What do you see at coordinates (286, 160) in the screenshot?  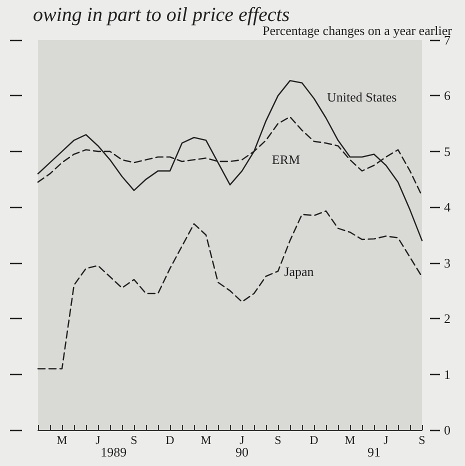 I see `series-label: ERM` at bounding box center [286, 160].